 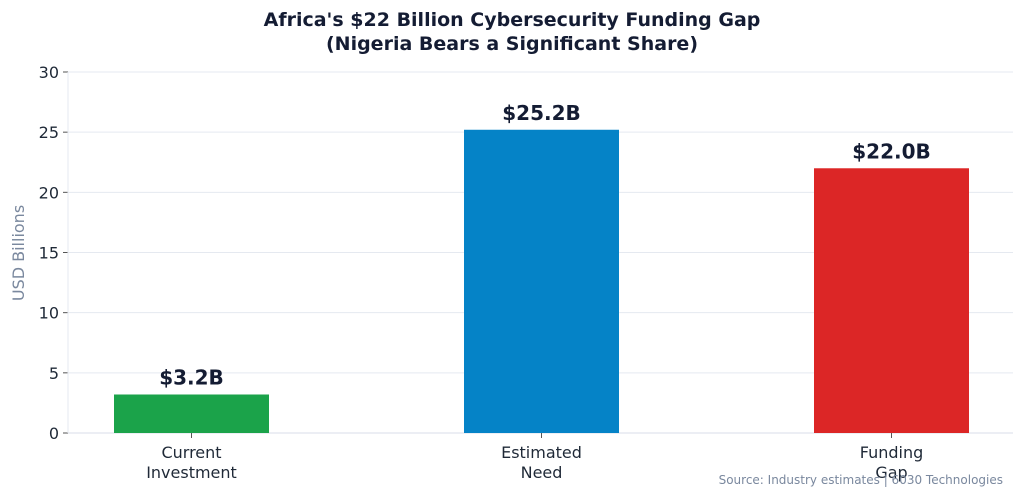 What do you see at coordinates (542, 472) in the screenshot?
I see `x-tick-label: Need` at bounding box center [542, 472].